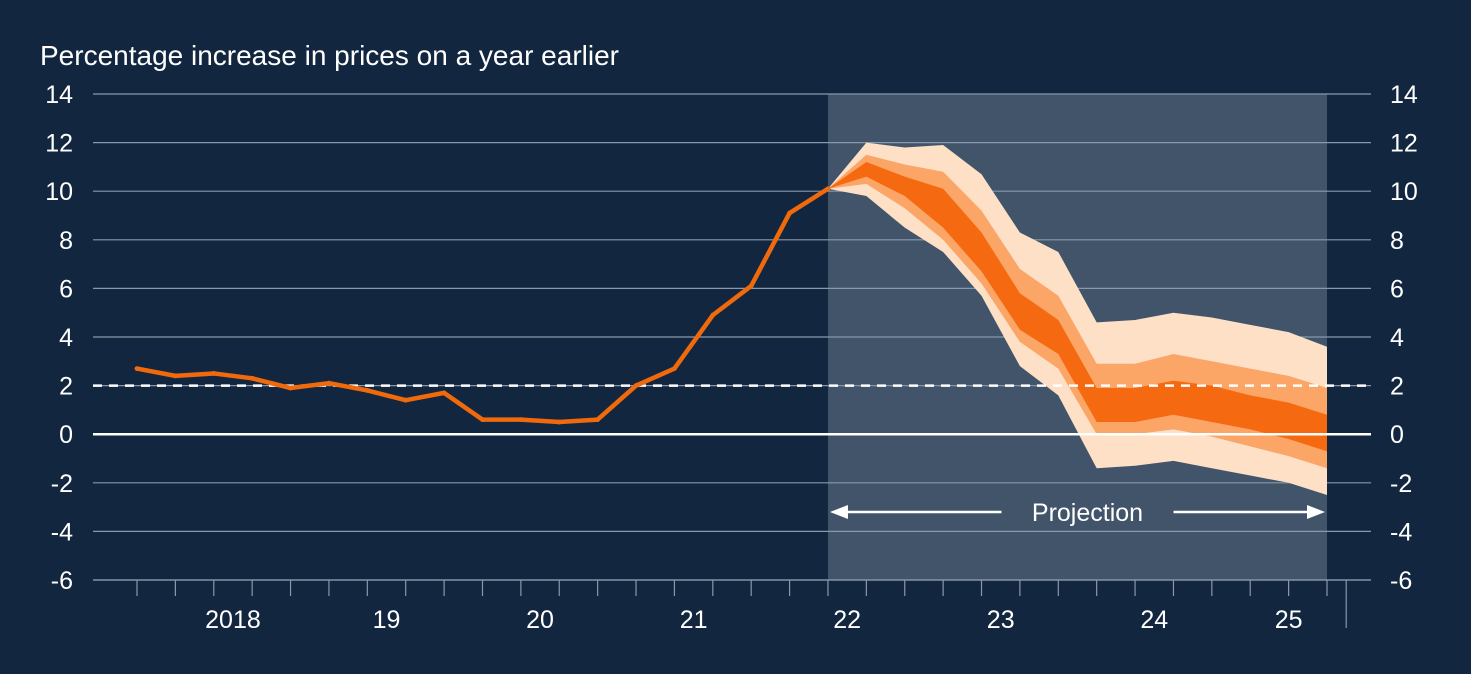 This screenshot has width=1471, height=674. Describe the element at coordinates (1397, 338) in the screenshot. I see `y-tick-label-right: 4` at that location.